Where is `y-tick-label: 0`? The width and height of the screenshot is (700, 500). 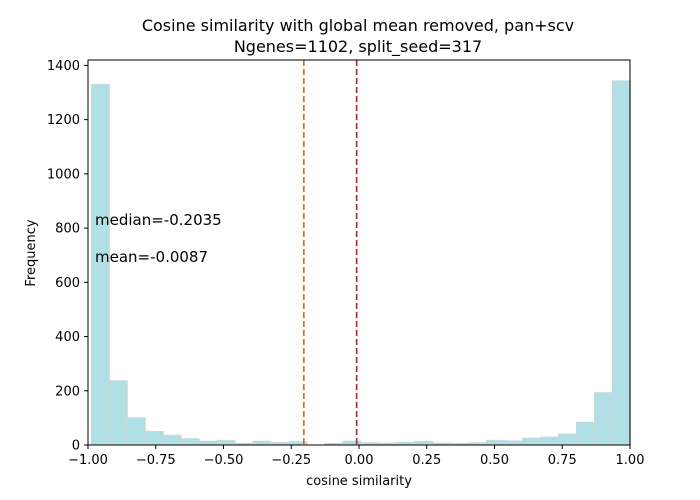
y-tick-label: 0 is located at coordinates (76, 446).